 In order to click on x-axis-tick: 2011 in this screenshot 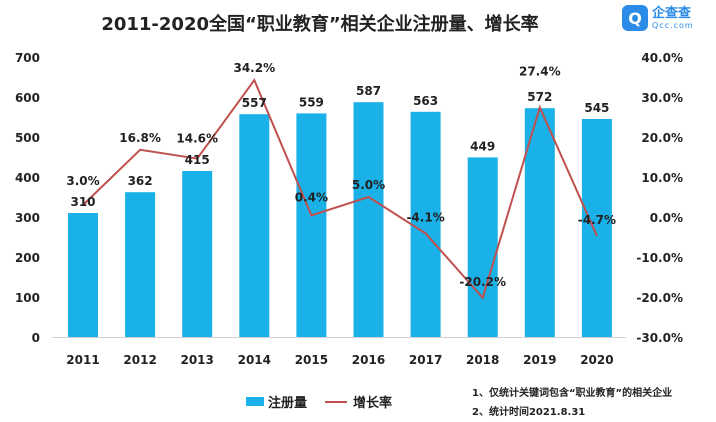, I will do `click(82, 360)`.